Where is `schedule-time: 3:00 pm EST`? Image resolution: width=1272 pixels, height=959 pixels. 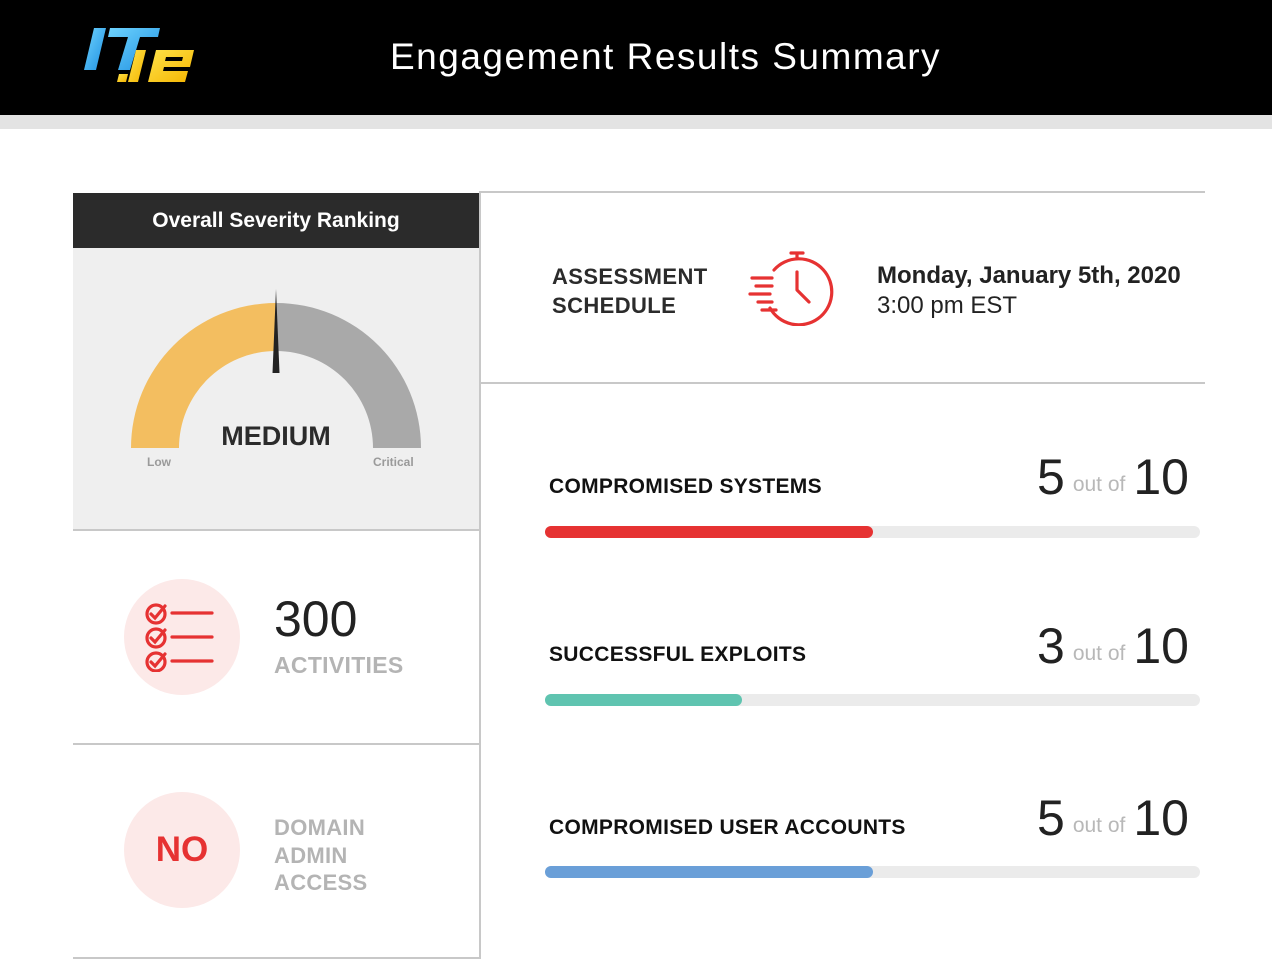 schedule-time: 3:00 pm EST is located at coordinates (947, 305).